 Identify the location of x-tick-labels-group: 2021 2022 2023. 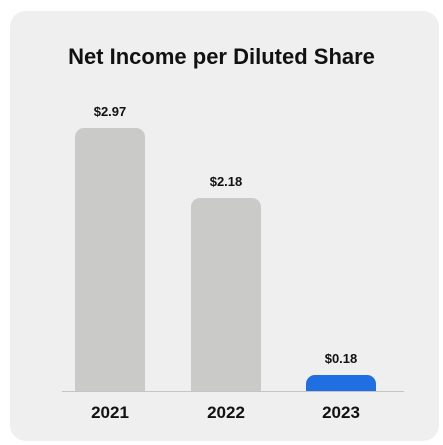
(225, 412).